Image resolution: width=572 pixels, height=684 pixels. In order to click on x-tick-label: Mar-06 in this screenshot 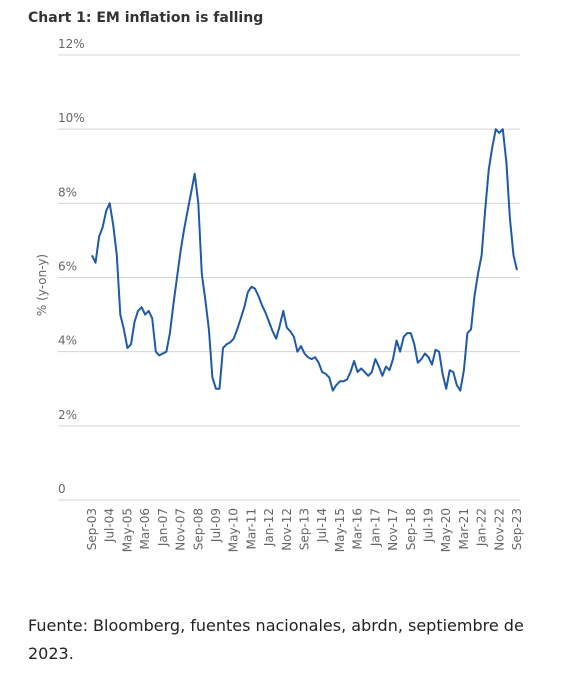, I will do `click(145, 528)`.